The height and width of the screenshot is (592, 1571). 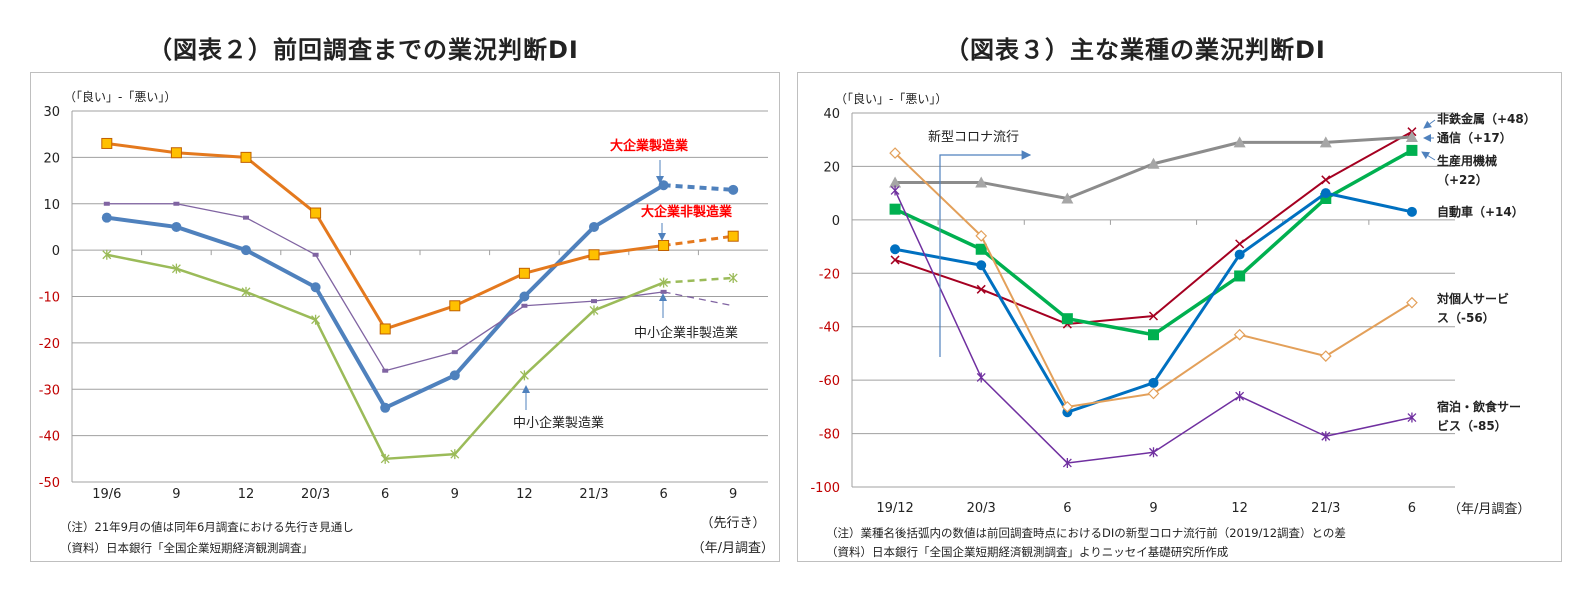 I want to click on x-tick-label: 21/3, so click(x=1325, y=508).